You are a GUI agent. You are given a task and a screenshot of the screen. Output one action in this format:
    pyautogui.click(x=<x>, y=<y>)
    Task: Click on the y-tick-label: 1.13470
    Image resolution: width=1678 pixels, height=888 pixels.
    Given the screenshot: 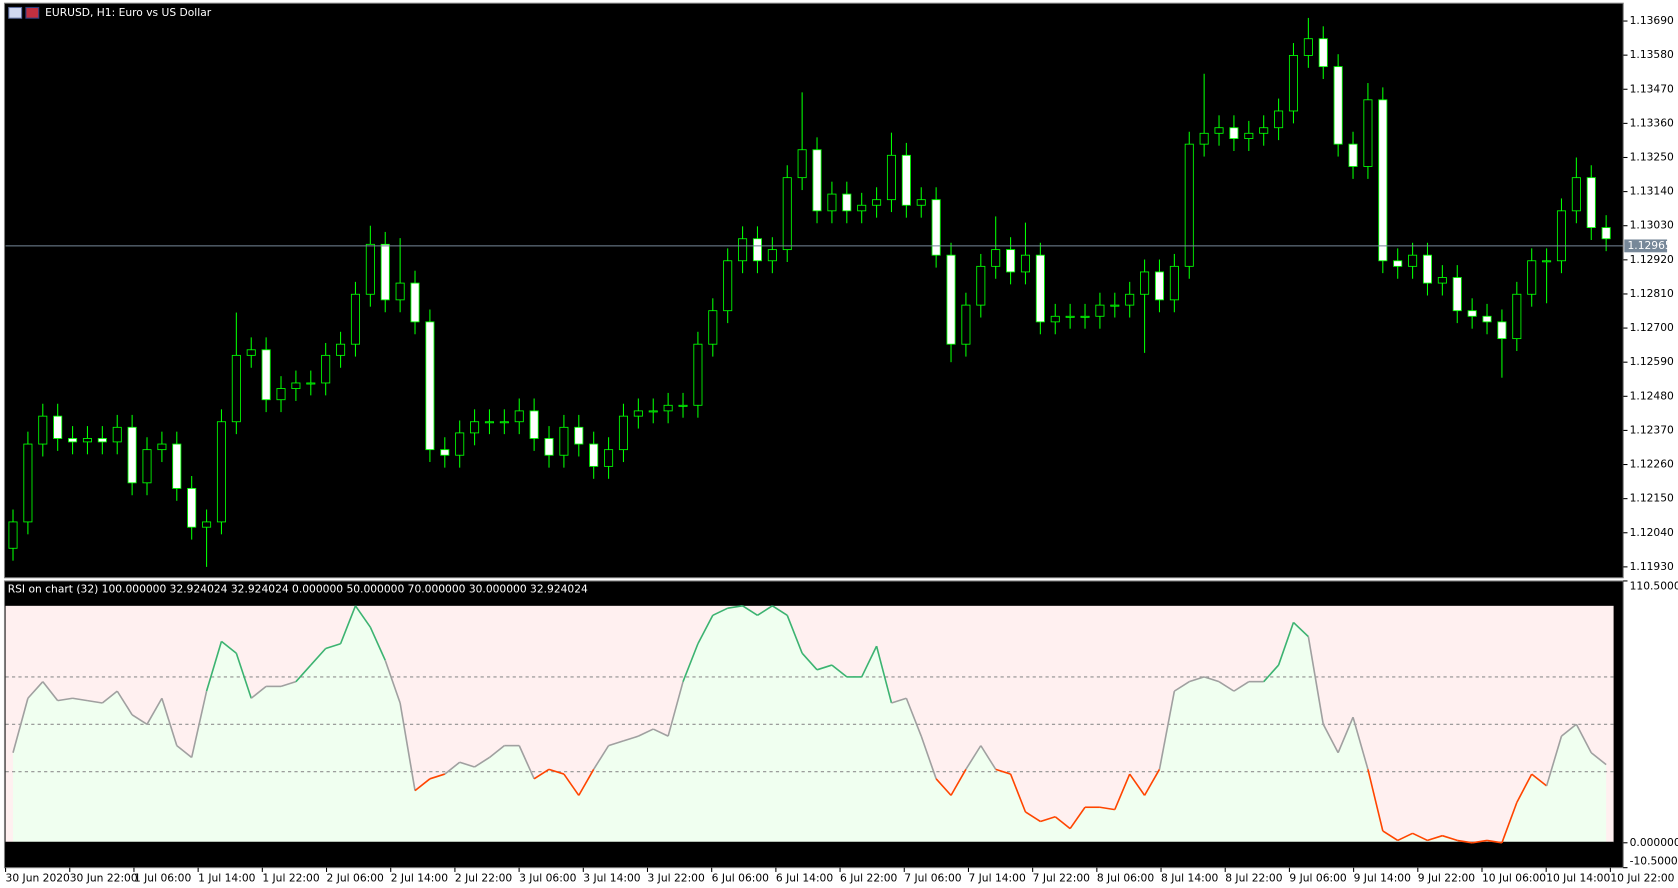 What is the action you would take?
    pyautogui.click(x=1652, y=88)
    